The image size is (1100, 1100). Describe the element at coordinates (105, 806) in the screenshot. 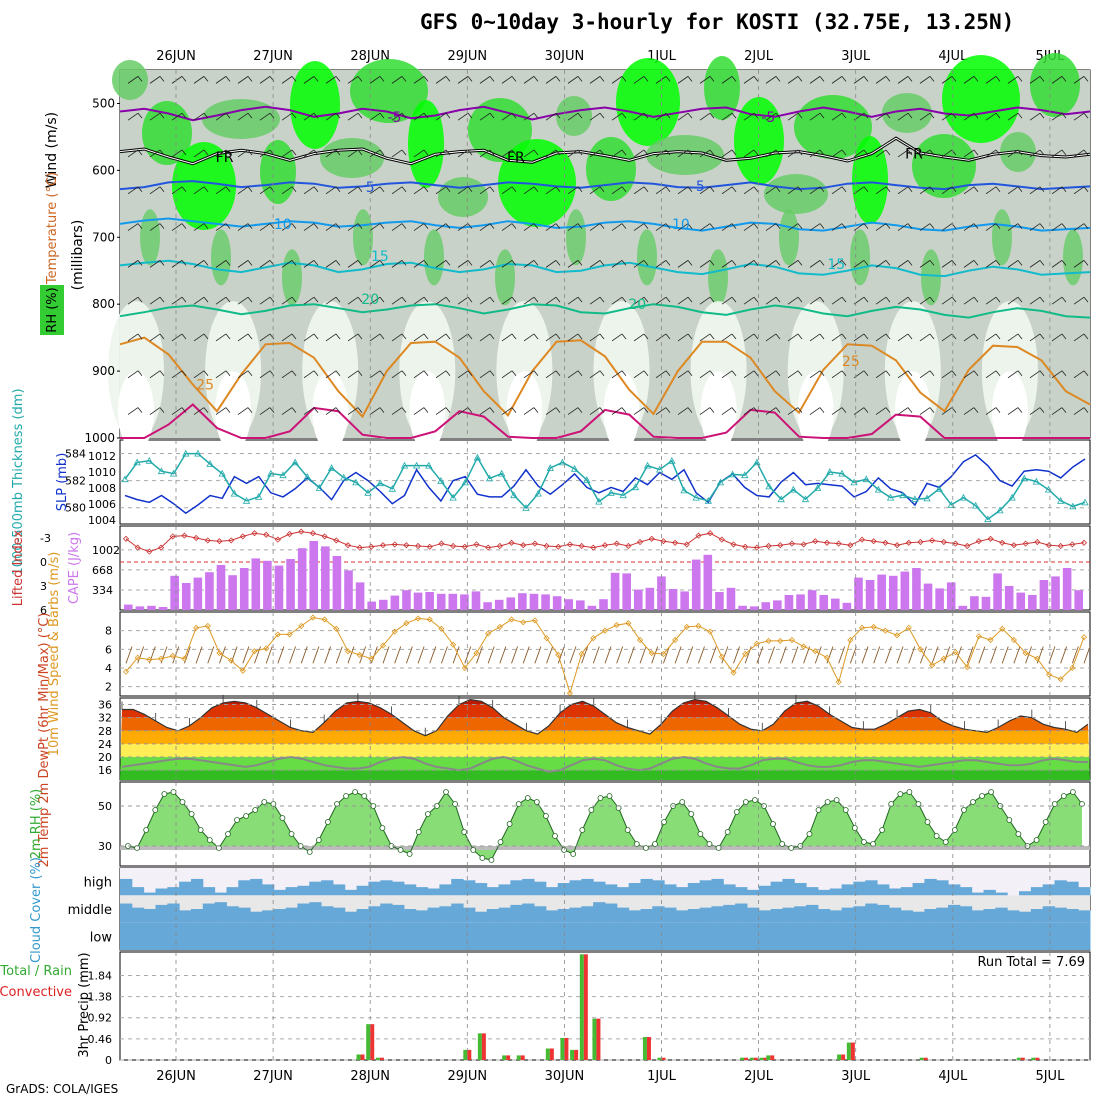

I see `rh-tick: 50` at that location.